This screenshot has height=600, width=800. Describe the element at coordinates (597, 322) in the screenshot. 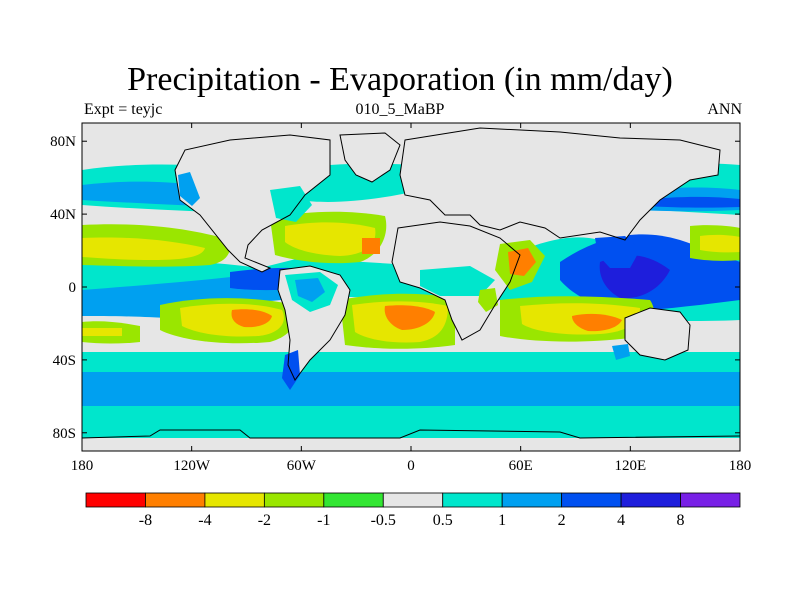

I see `south-indian-dry-core` at that location.